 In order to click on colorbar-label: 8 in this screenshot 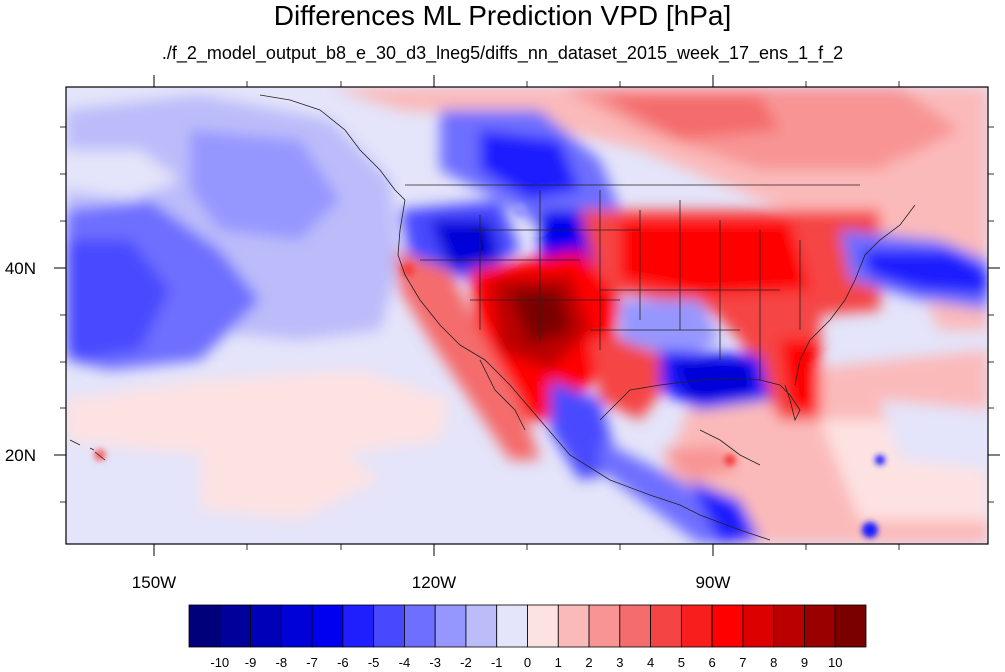, I will do `click(773, 662)`.